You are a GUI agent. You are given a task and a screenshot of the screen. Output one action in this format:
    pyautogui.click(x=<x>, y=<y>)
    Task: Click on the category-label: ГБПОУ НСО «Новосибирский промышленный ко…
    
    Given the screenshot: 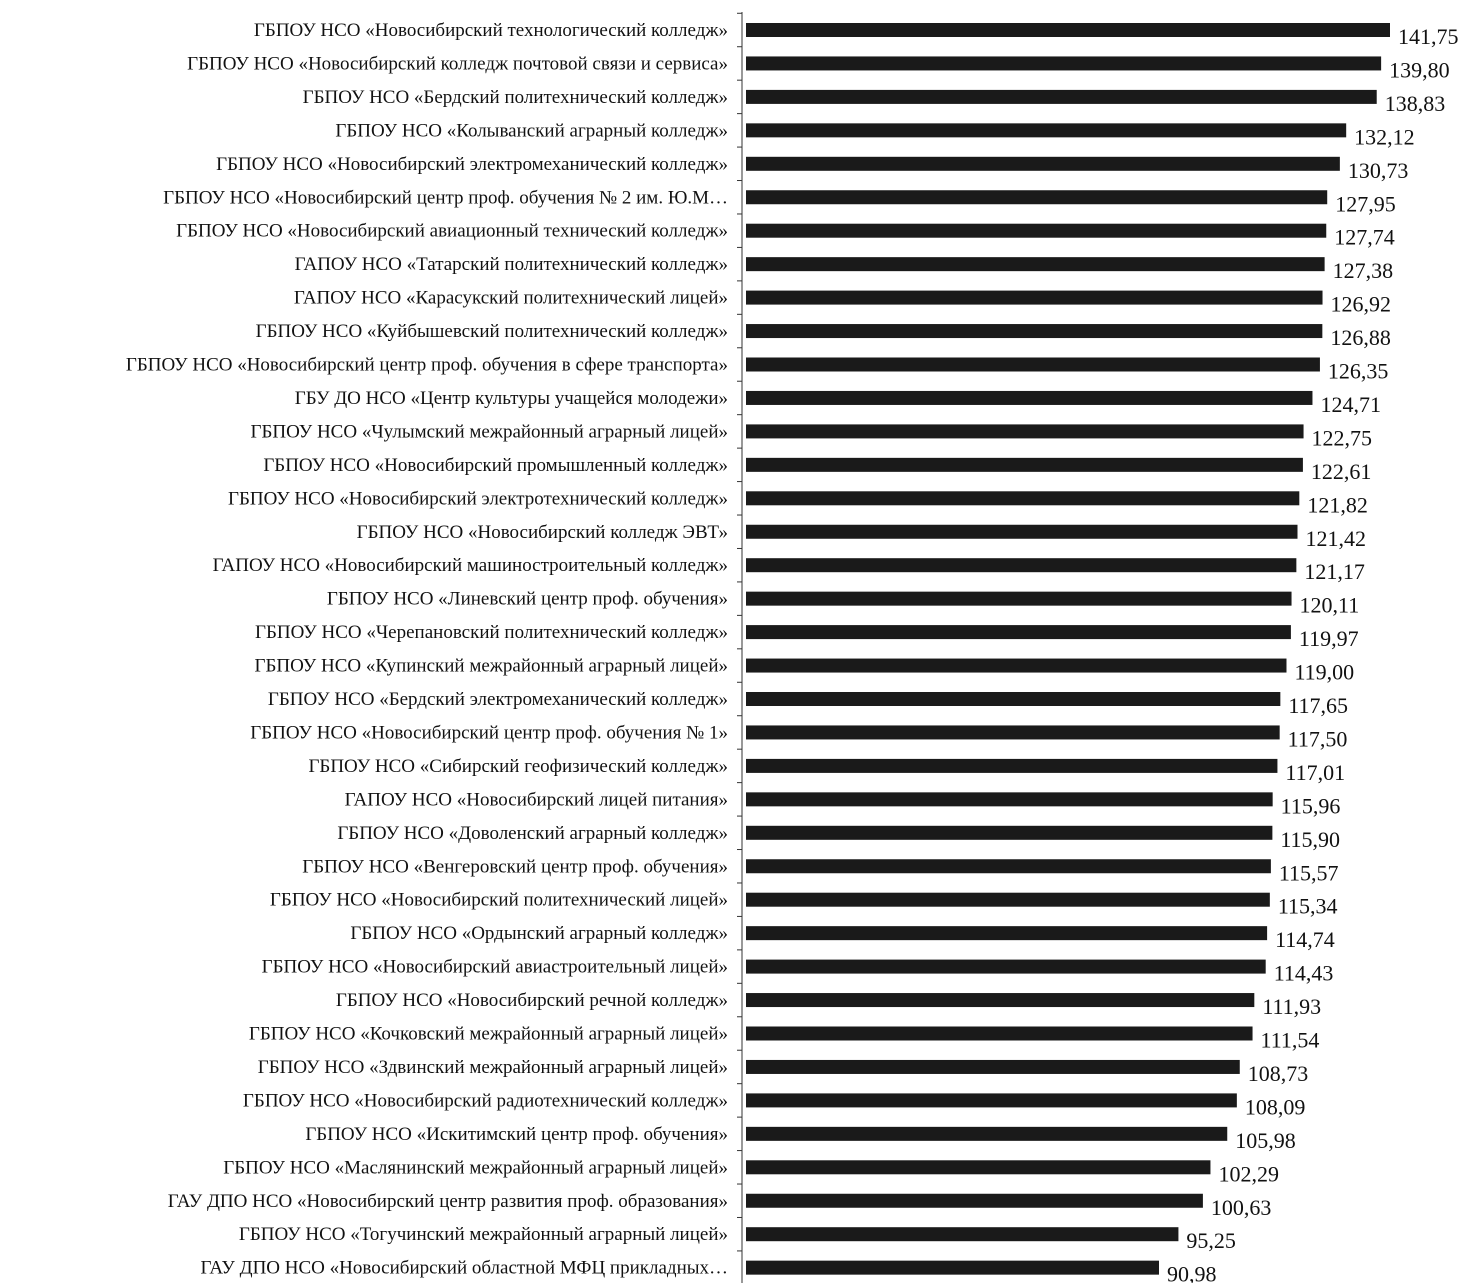 What is the action you would take?
    pyautogui.click(x=495, y=465)
    